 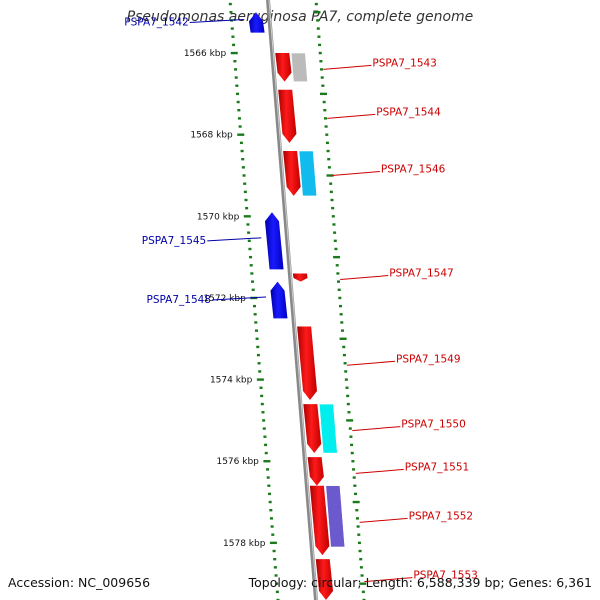 I want to click on gene-label: PSPA7_1543, so click(x=404, y=63).